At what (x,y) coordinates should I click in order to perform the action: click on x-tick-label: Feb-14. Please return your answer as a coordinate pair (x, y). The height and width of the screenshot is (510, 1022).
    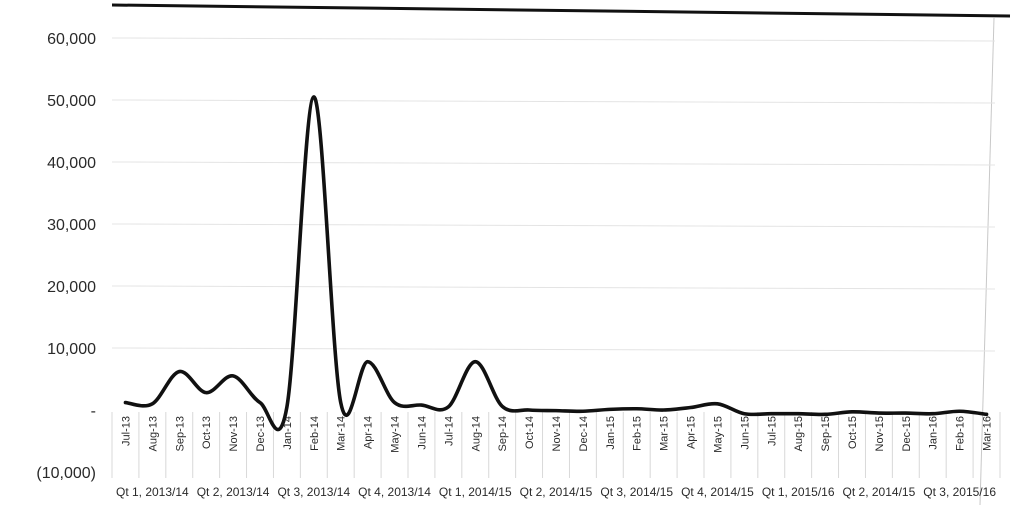
    Looking at the image, I should click on (315, 433).